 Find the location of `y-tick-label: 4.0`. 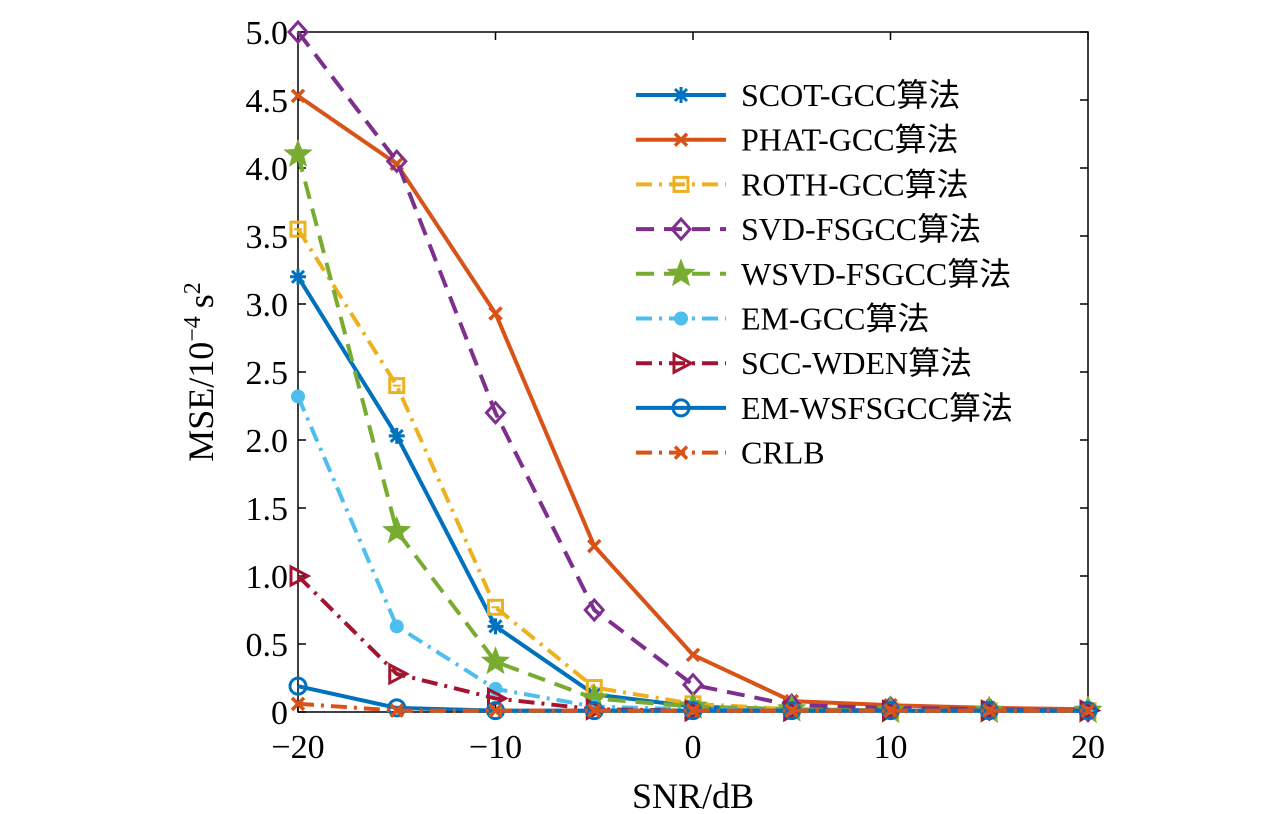

y-tick-label: 4.0 is located at coordinates (267, 169).